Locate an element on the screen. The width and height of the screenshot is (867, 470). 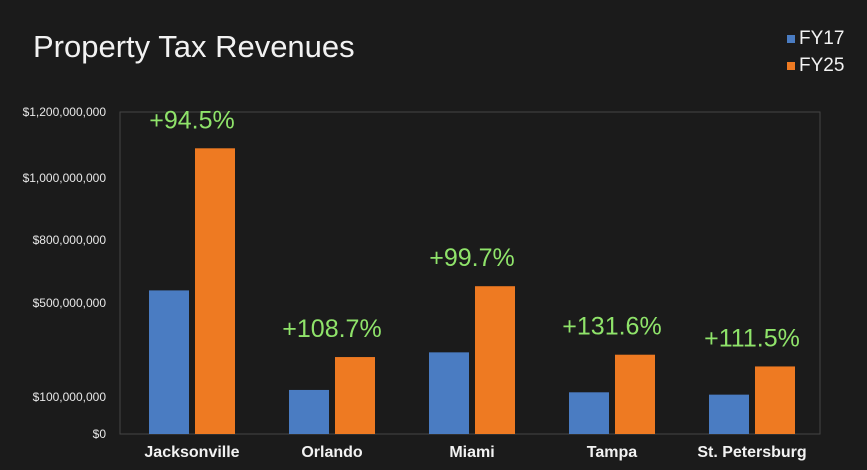
legend-label-fy25: FY25 is located at coordinates (821, 65).